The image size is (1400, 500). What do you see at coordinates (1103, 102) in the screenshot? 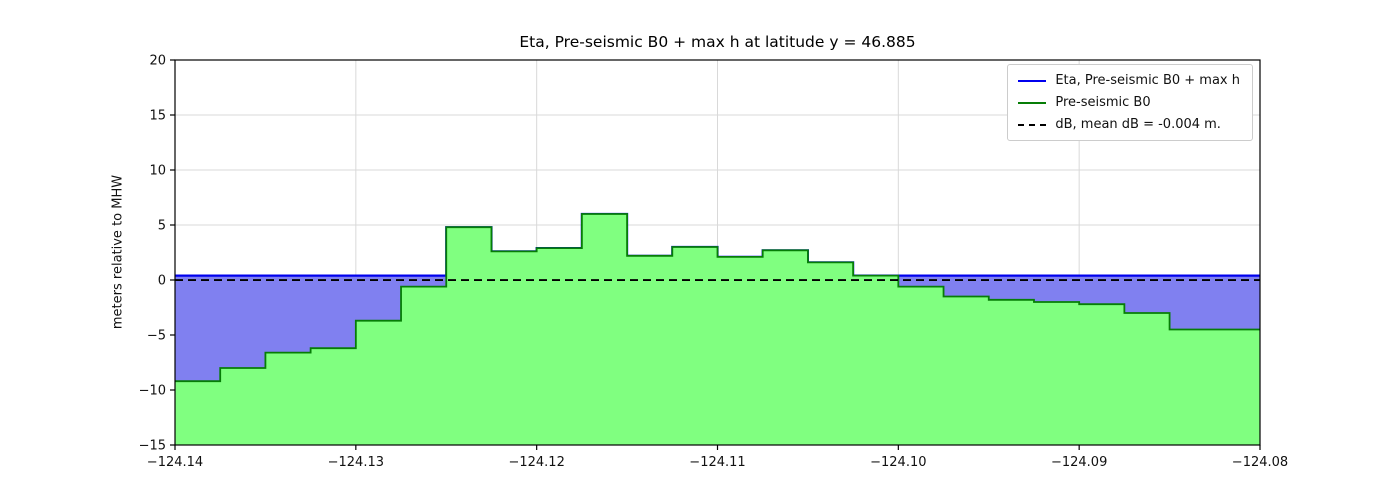
I see `legend-label-b0: Pre-seismic B0` at bounding box center [1103, 102].